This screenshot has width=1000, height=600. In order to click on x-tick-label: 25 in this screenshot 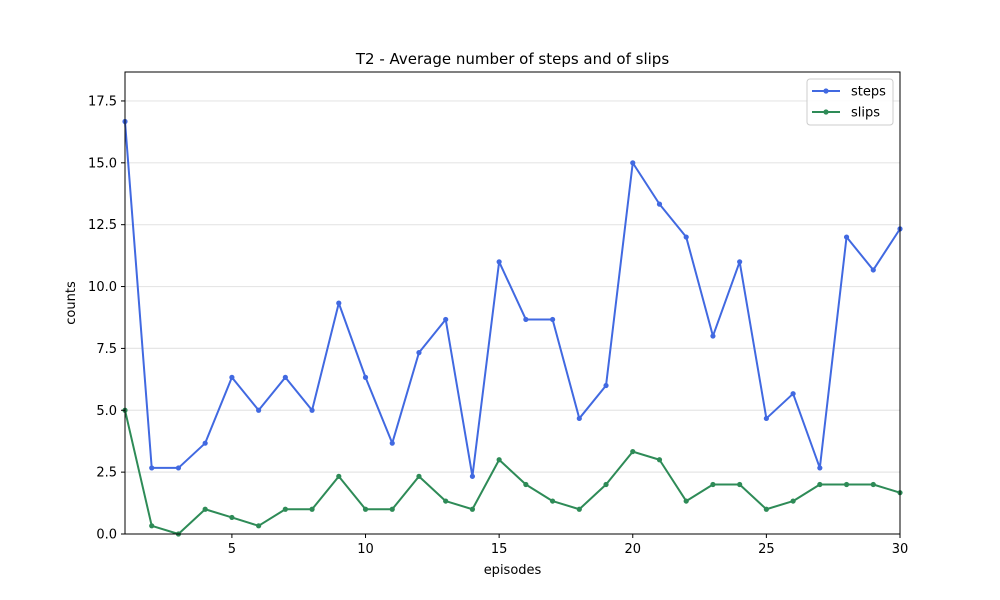, I will do `click(766, 549)`.